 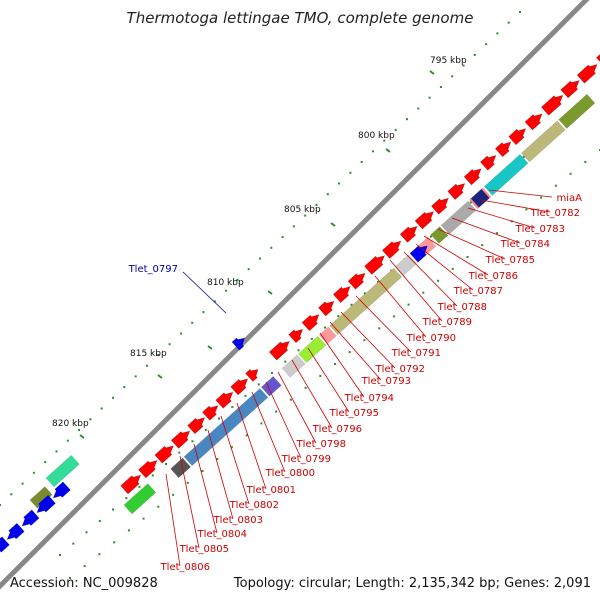 What do you see at coordinates (400, 369) in the screenshot?
I see `gene-label: Tlet_0792` at bounding box center [400, 369].